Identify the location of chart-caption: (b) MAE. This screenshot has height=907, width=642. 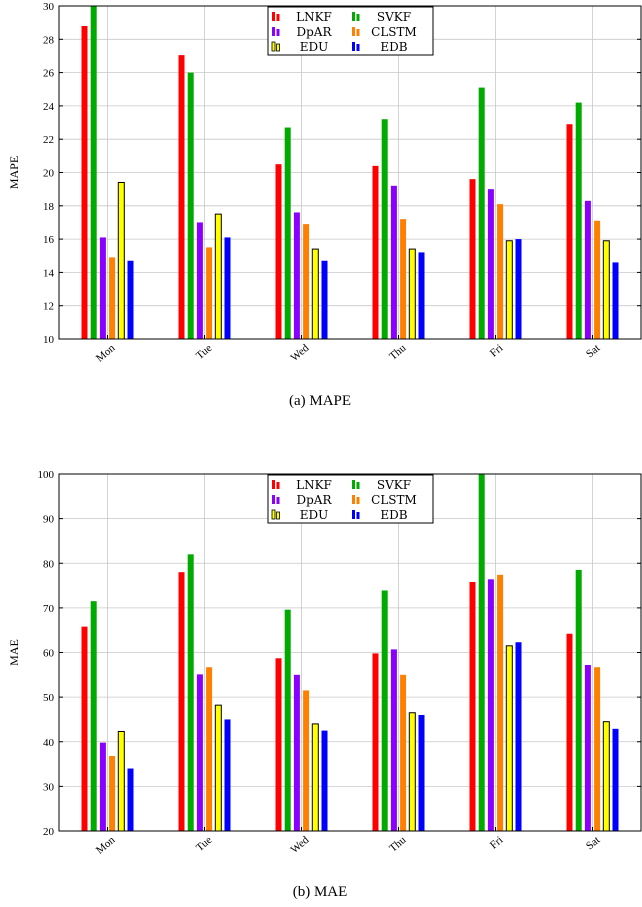
(320, 892).